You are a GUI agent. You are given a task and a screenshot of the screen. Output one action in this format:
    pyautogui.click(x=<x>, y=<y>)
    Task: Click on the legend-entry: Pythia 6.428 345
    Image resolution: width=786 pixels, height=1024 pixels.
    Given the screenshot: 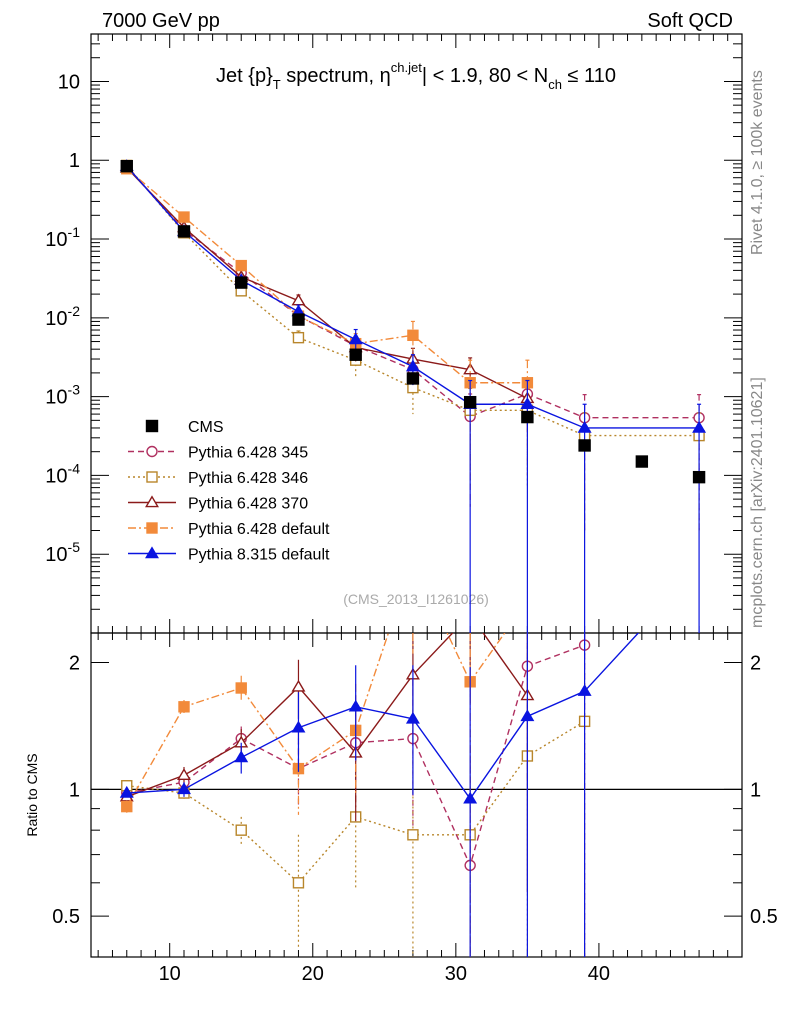 What is the action you would take?
    pyautogui.click(x=218, y=453)
    